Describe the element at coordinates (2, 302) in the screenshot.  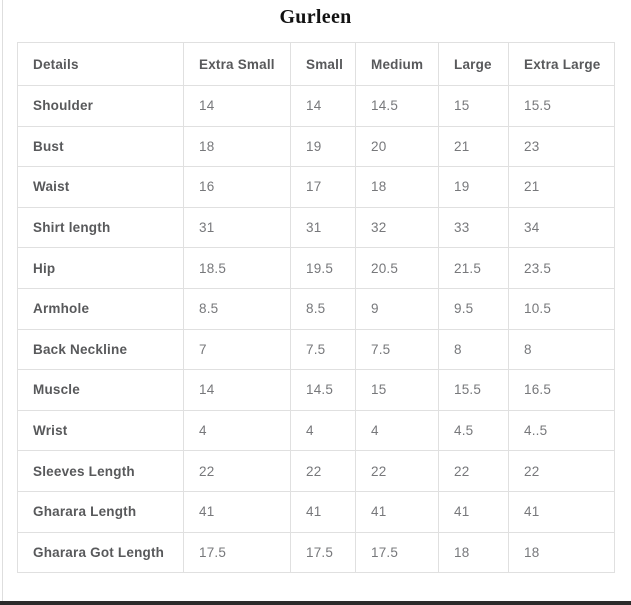
I see `page-edge-line` at that location.